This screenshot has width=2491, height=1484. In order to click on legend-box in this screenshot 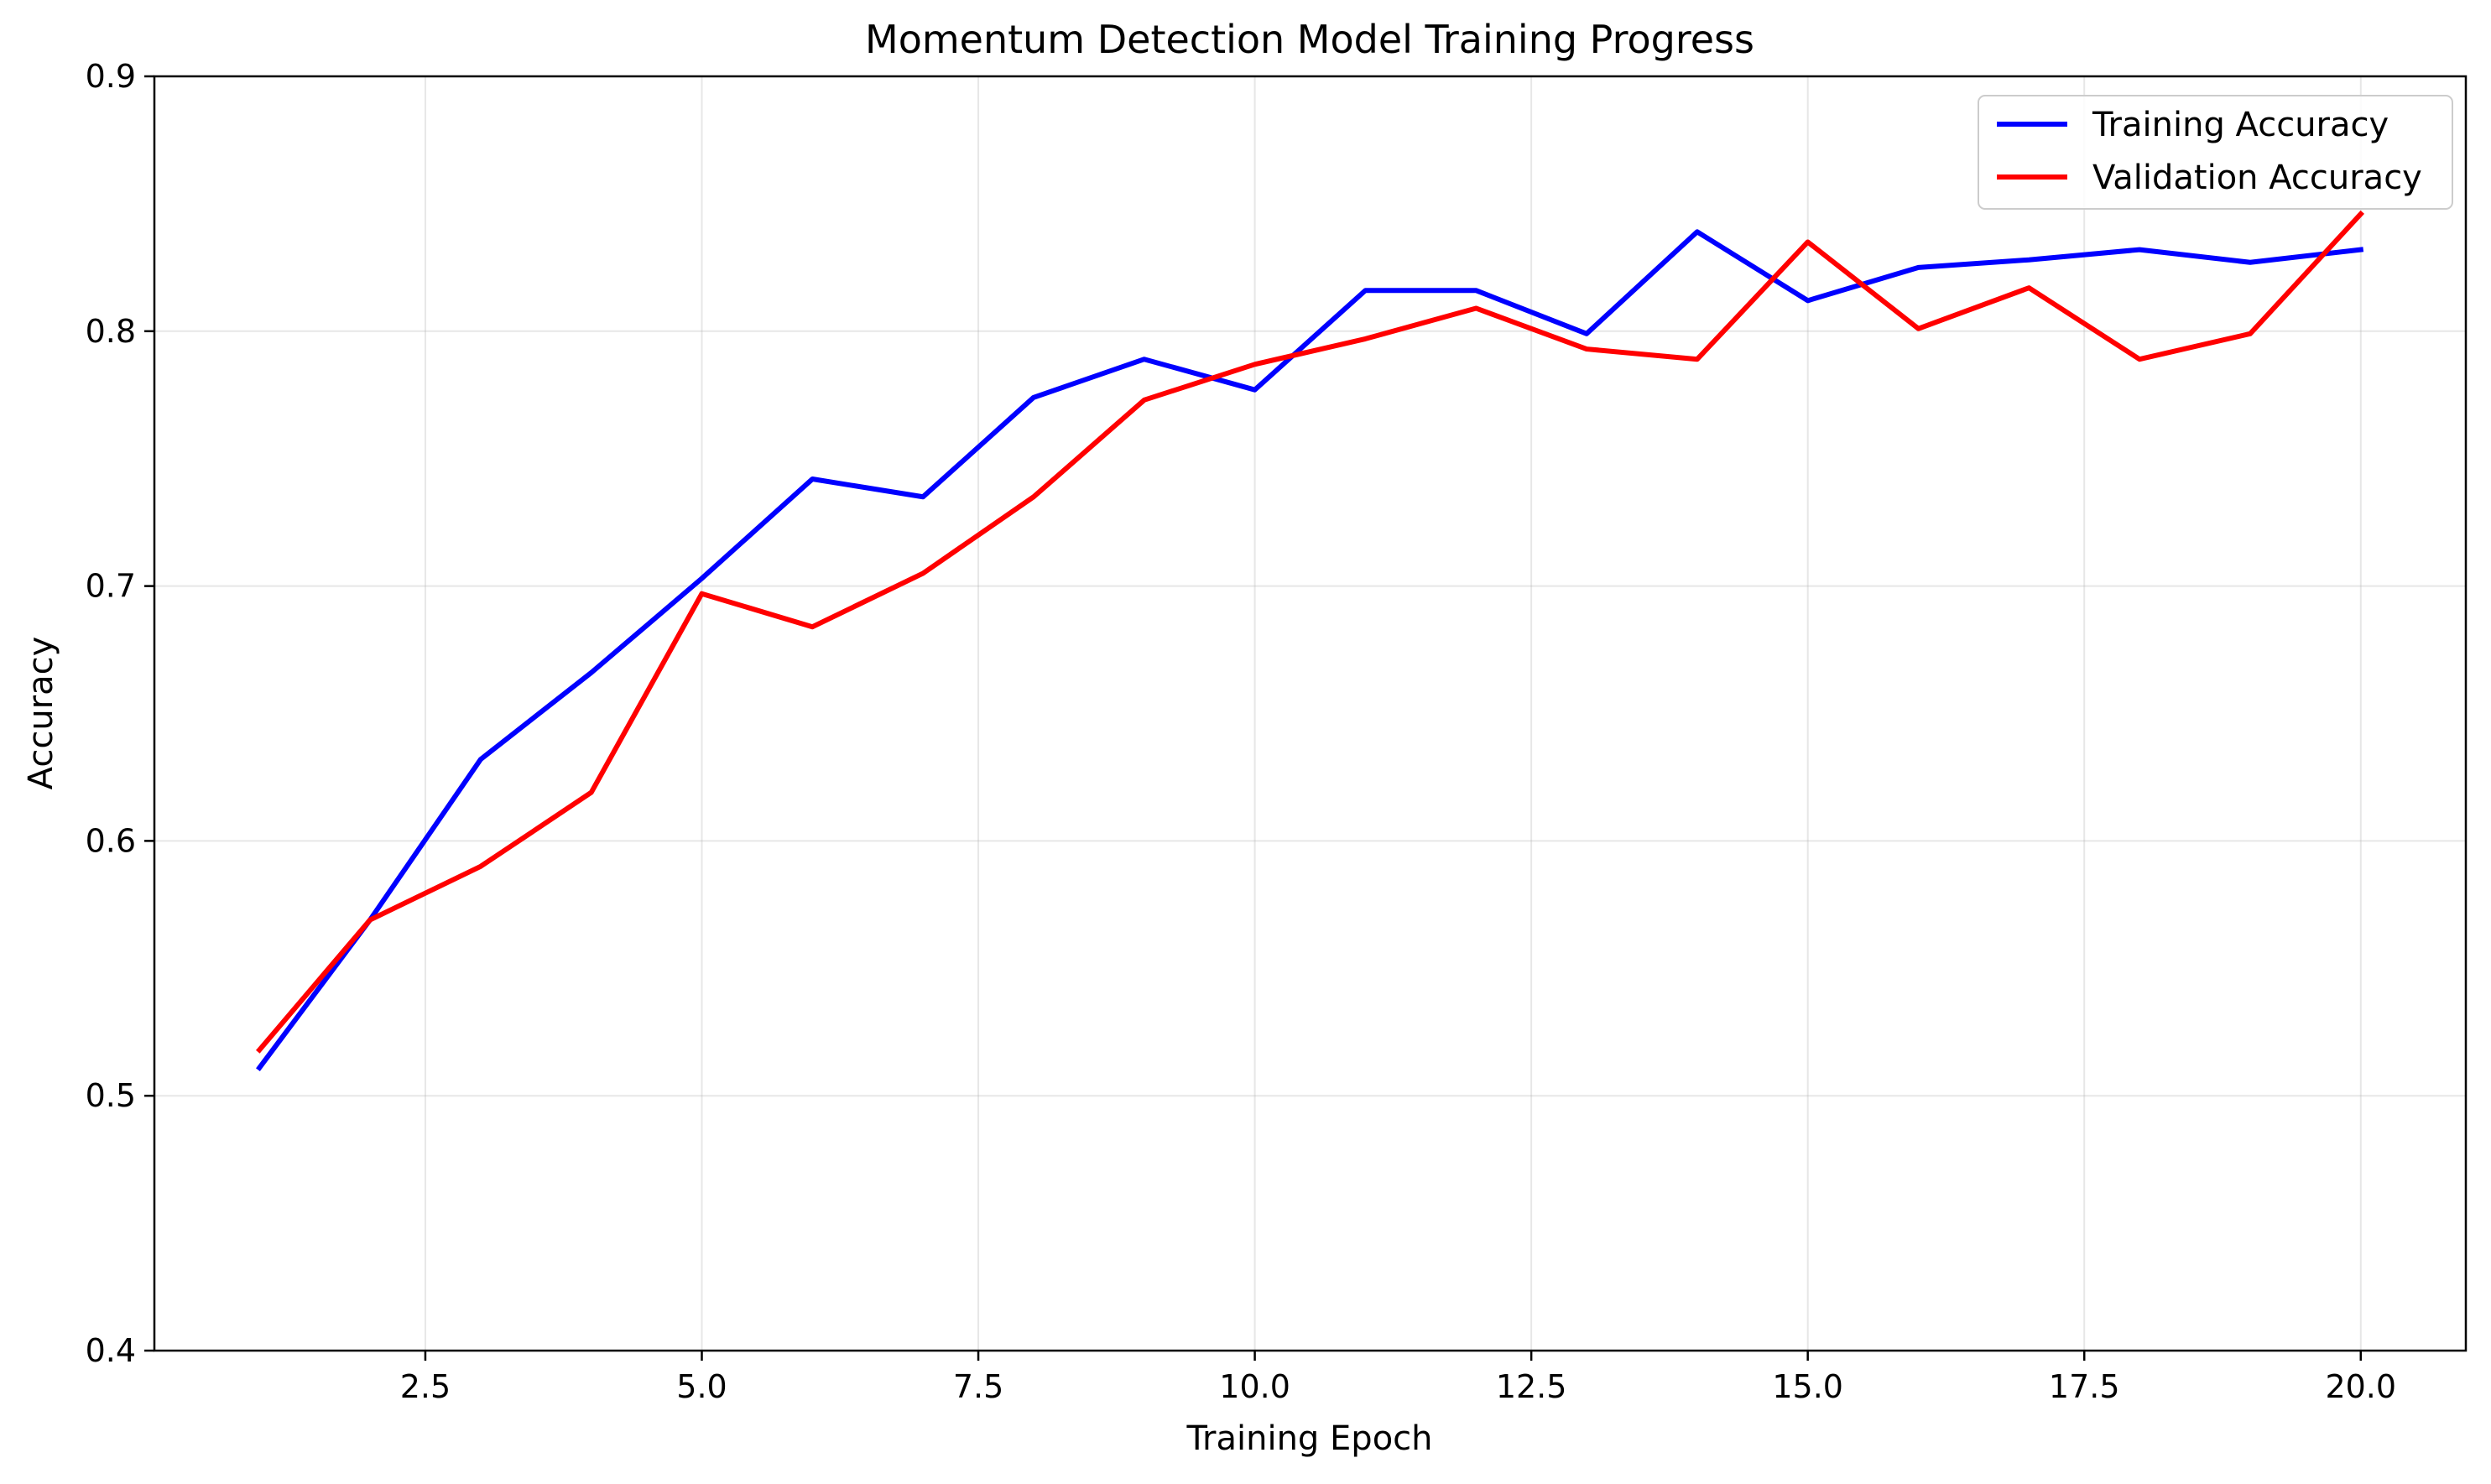, I will do `click(2215, 152)`.